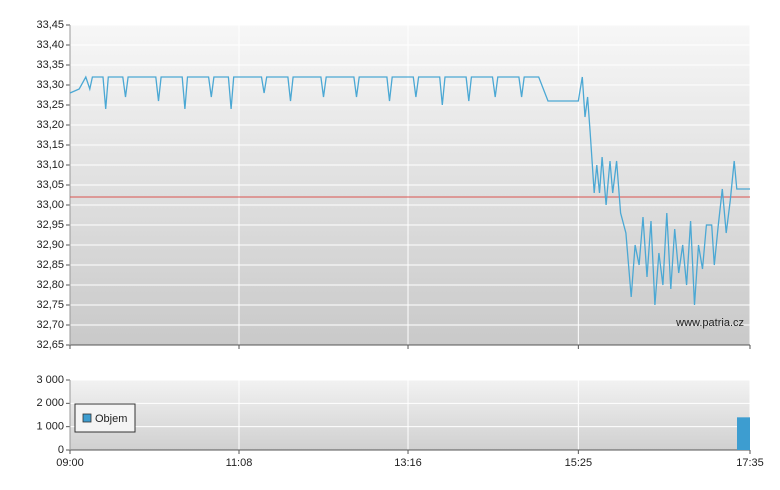 The image size is (780, 490). I want to click on y-tick-label: 33,45, so click(50, 25).